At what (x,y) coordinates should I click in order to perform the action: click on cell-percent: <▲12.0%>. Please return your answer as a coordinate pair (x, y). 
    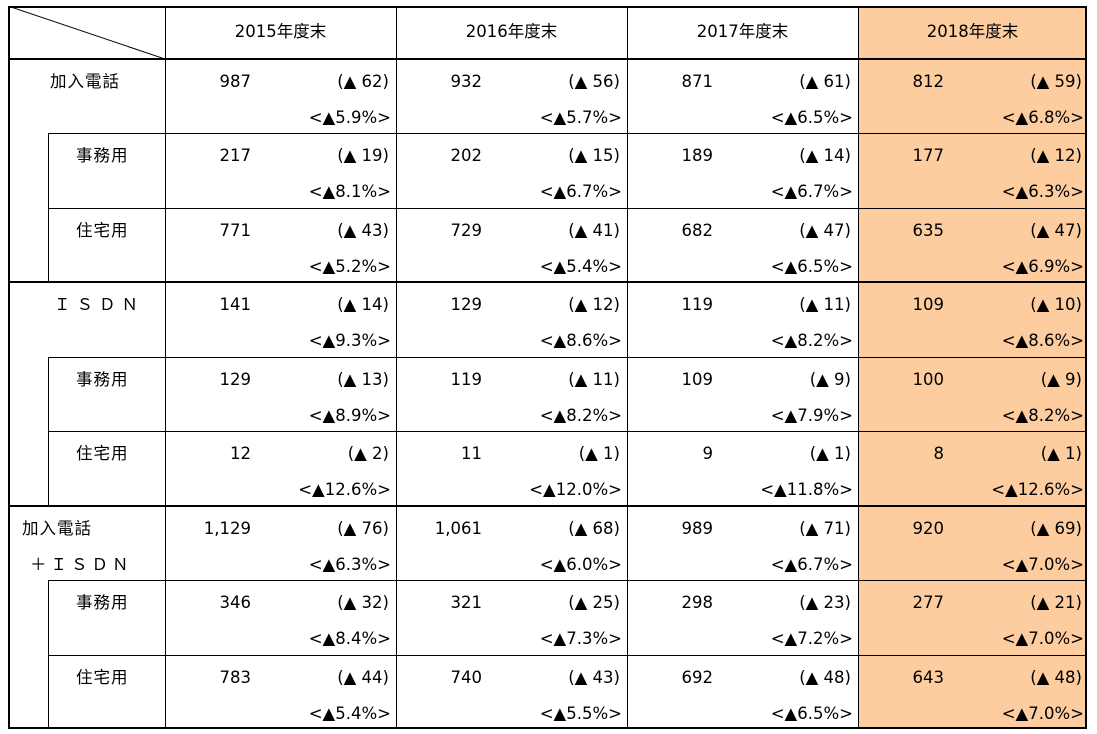
    Looking at the image, I should click on (575, 490).